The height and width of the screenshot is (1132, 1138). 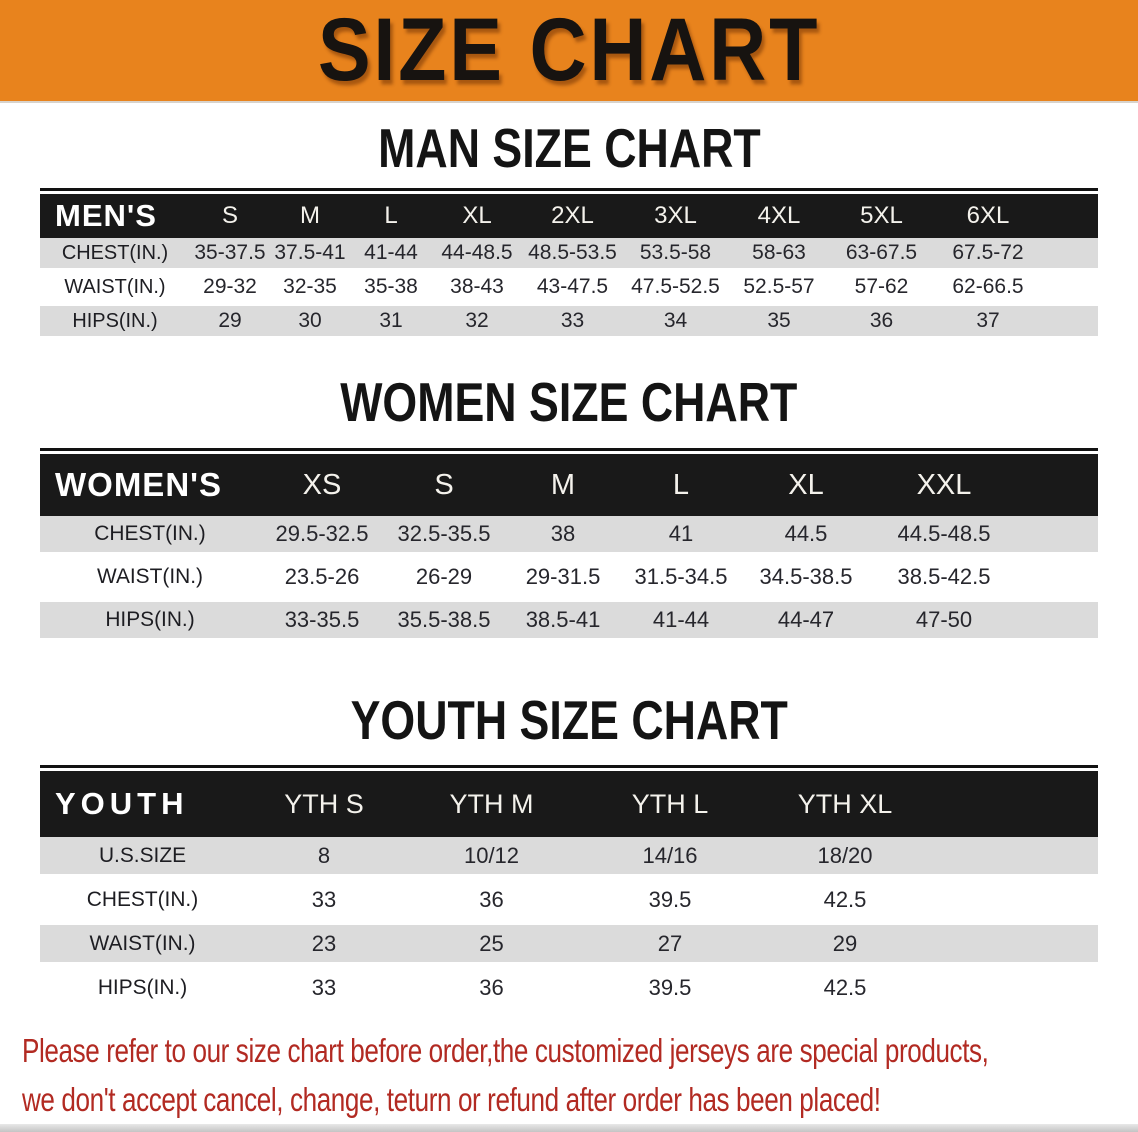 I want to click on men-row-label: CHEST(IN.), so click(x=115, y=252).